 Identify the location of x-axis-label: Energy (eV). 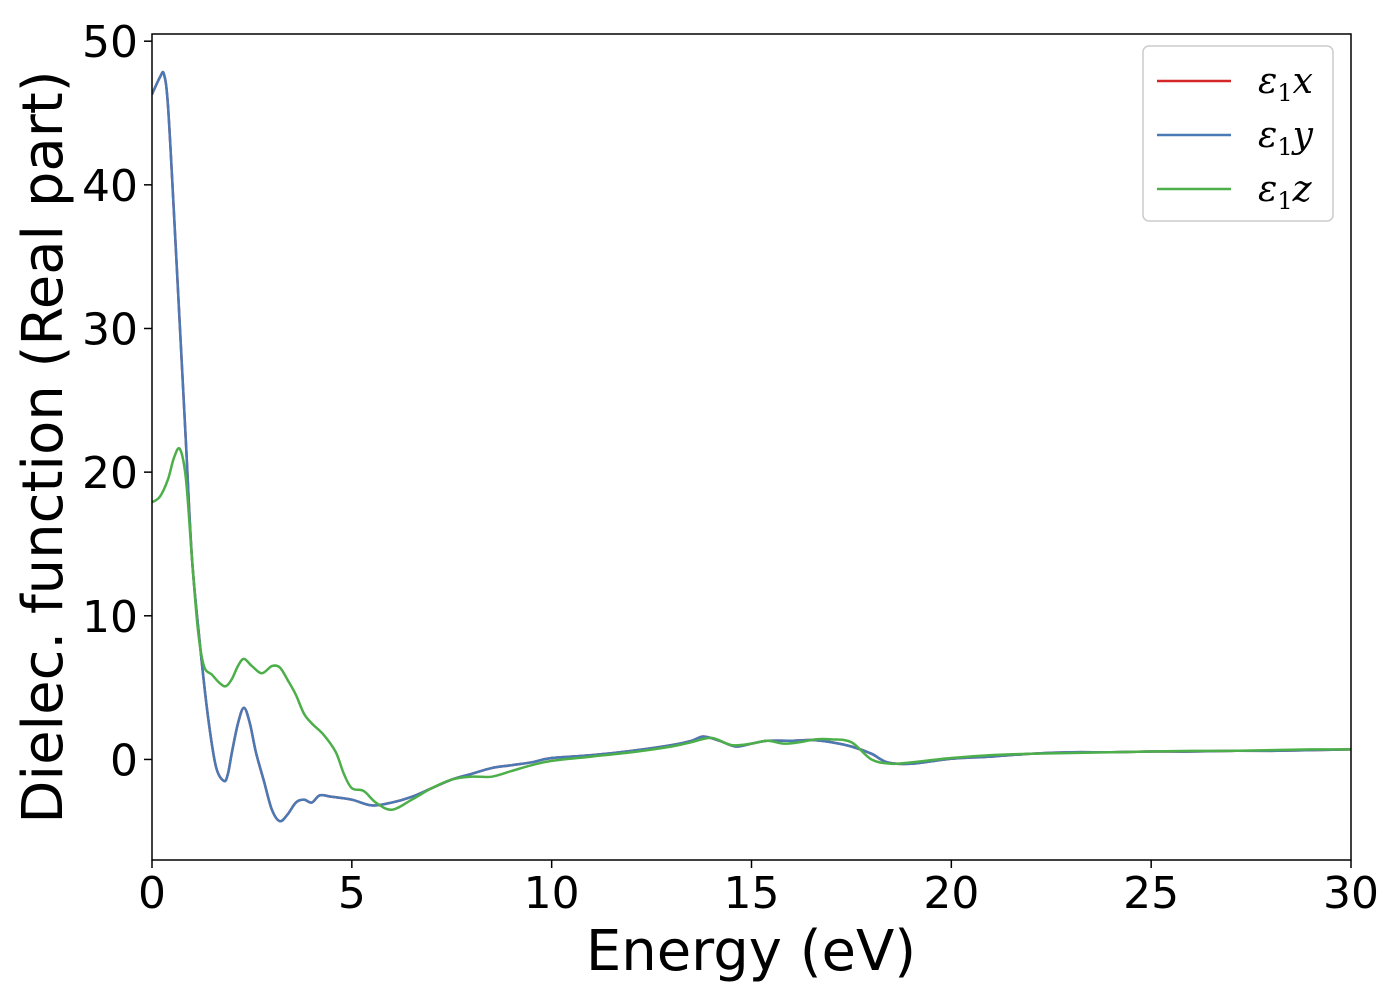
(751, 951).